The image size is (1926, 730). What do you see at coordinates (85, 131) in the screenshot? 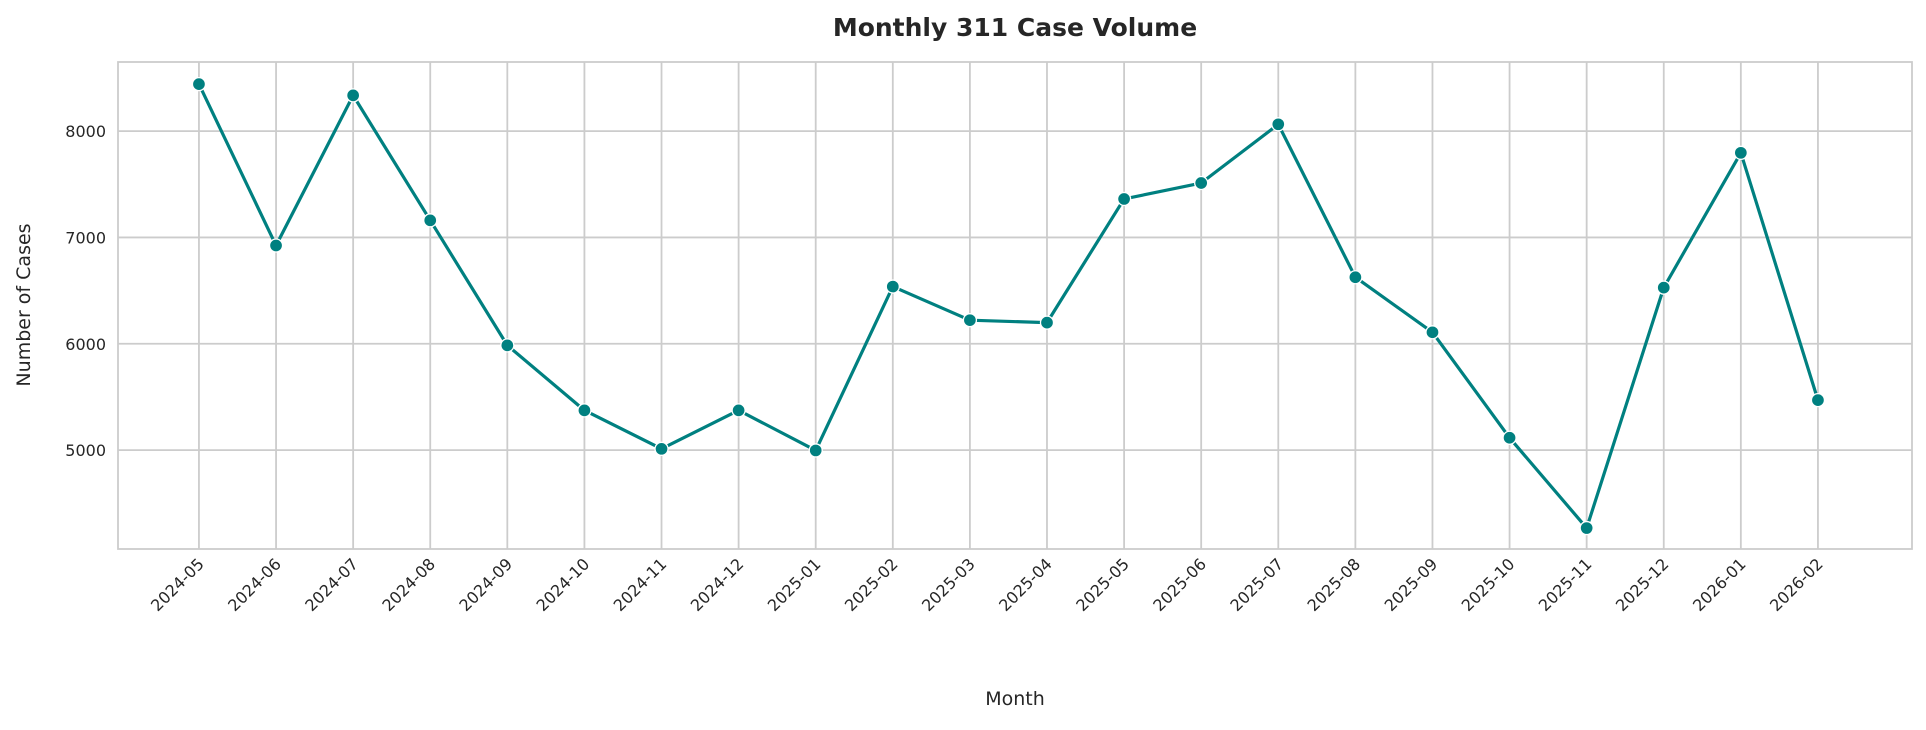
I see `y-tick-label: 8000` at bounding box center [85, 131].